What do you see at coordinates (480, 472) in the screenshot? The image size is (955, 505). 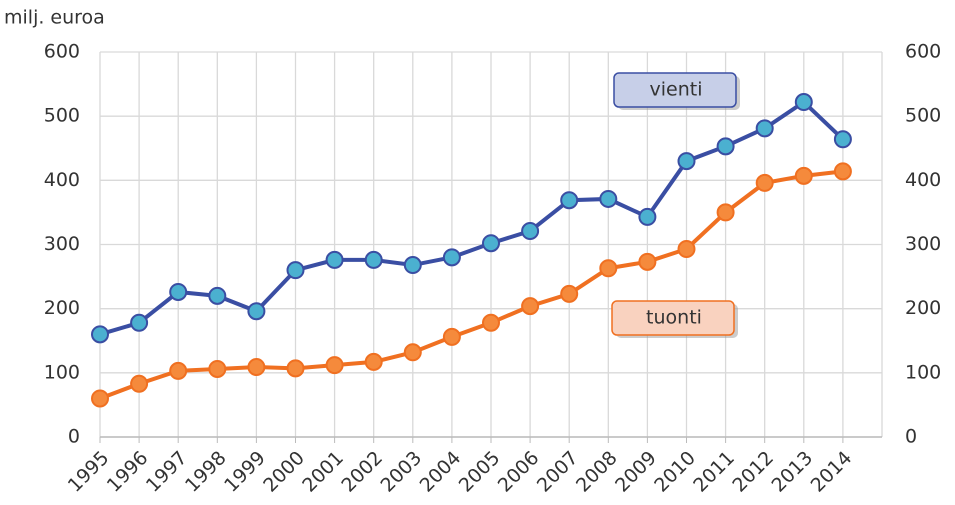 I see `x-tick-label: 2005` at bounding box center [480, 472].